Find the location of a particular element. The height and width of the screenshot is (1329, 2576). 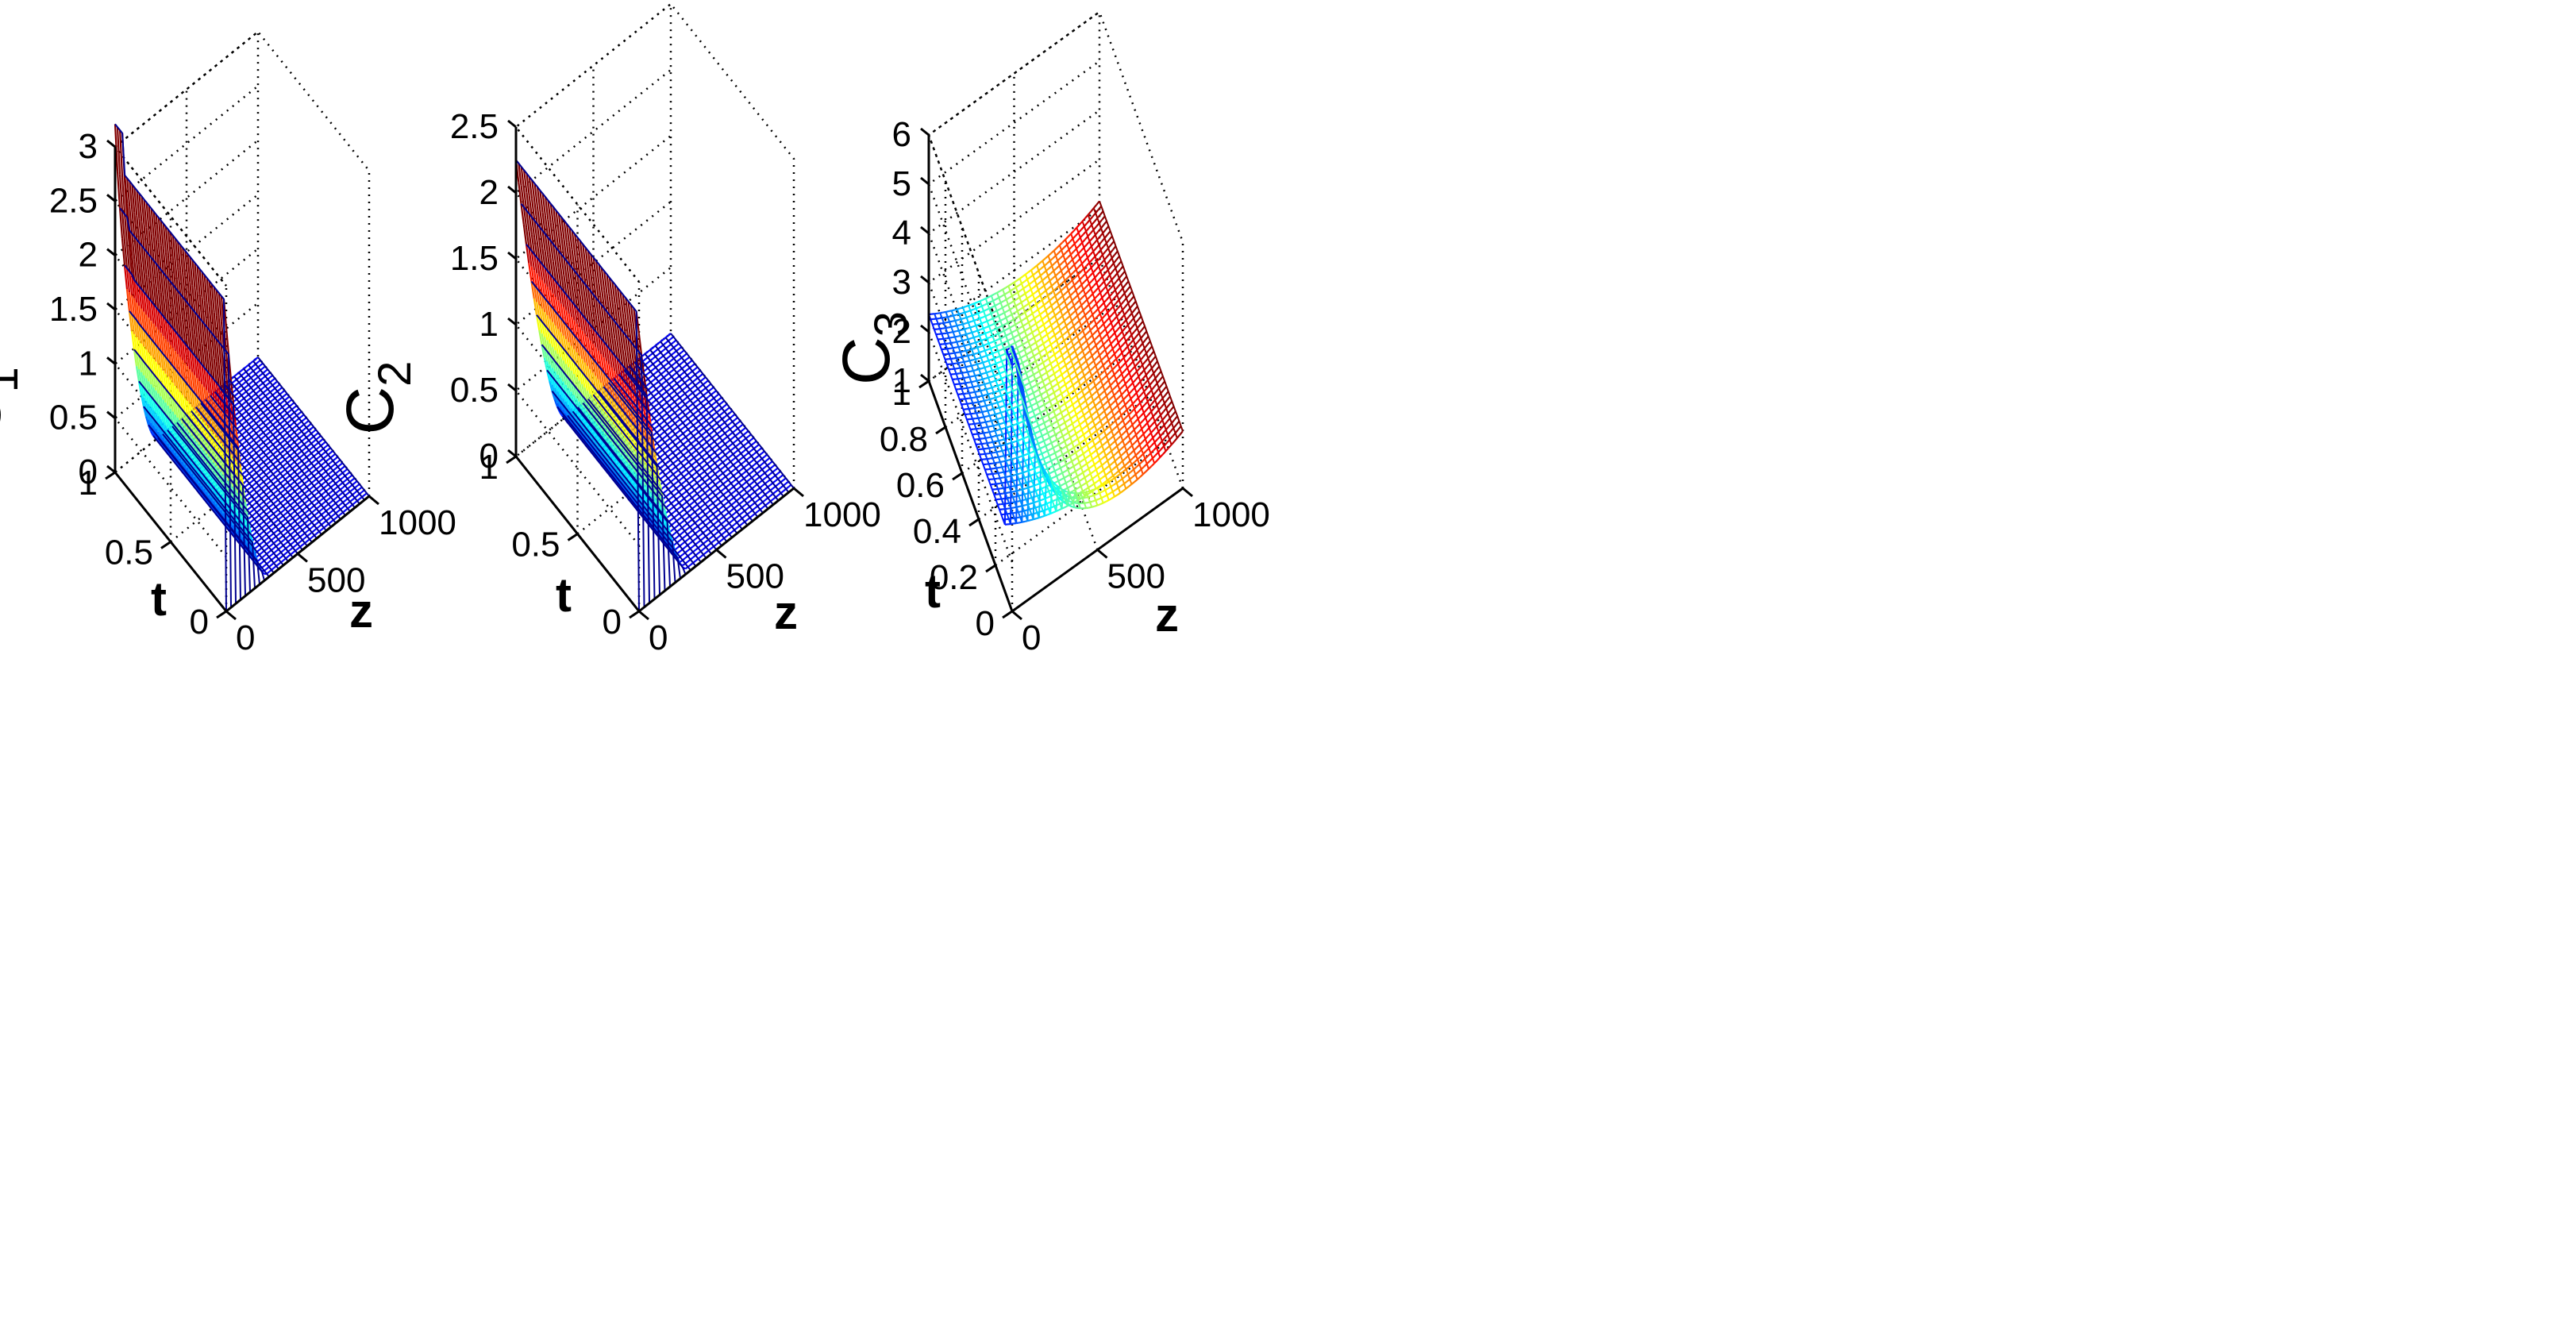

z-tick-label: 2.5 is located at coordinates (73, 200).